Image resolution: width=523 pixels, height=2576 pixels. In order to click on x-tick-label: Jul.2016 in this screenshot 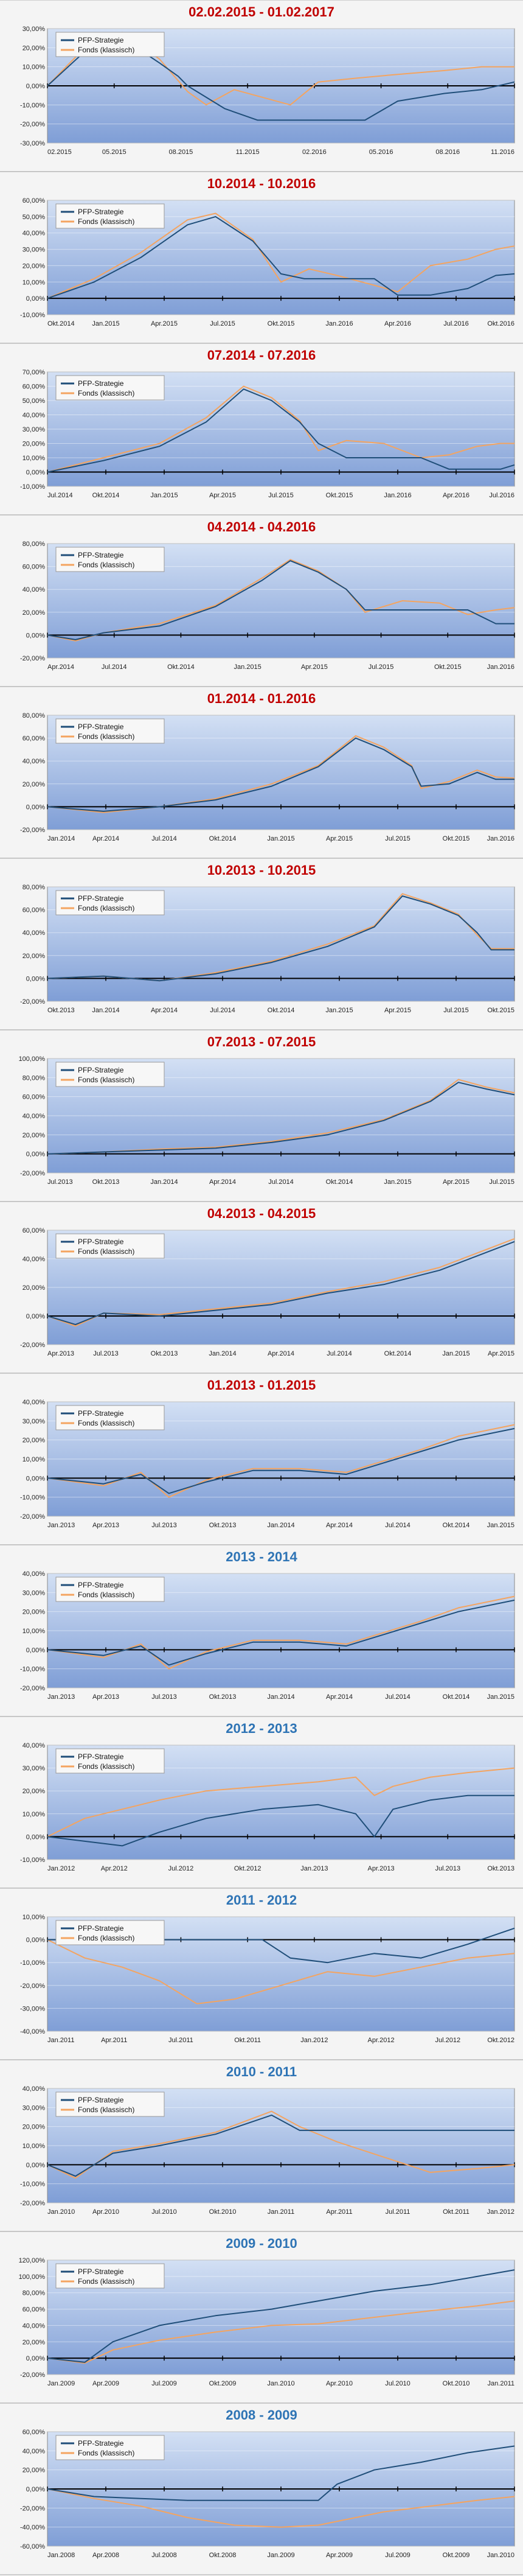, I will do `click(502, 495)`.